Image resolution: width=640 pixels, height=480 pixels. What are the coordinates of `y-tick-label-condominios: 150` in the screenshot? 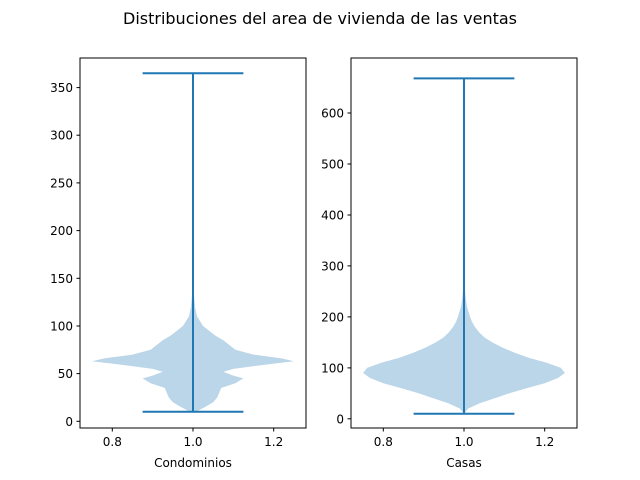 It's located at (61, 279).